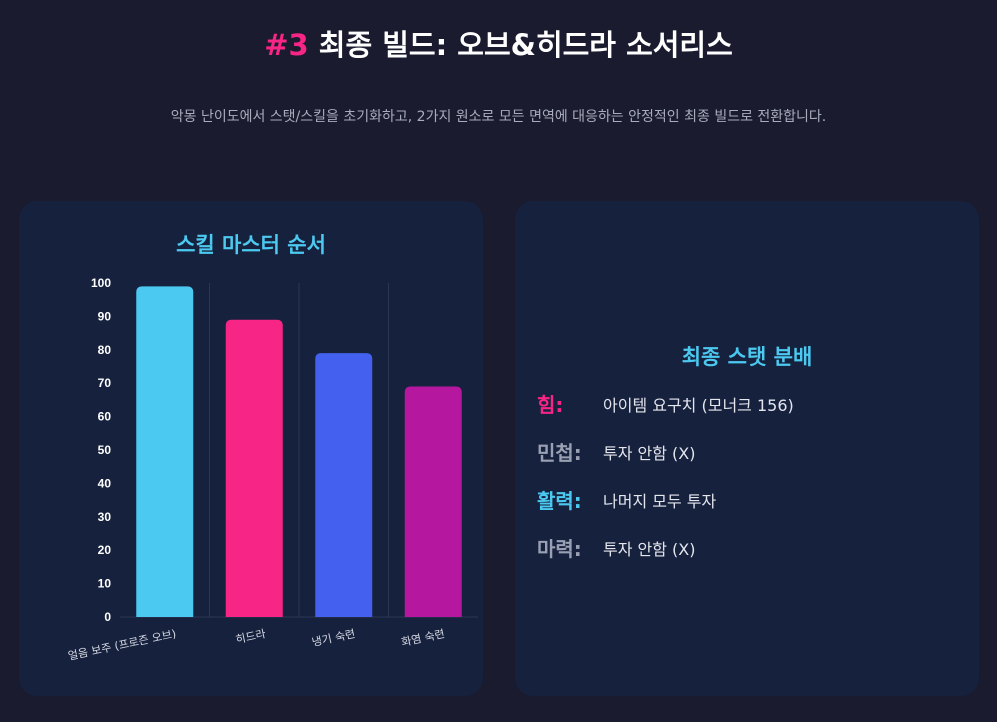  I want to click on y-tick-label: 60, so click(105, 417).